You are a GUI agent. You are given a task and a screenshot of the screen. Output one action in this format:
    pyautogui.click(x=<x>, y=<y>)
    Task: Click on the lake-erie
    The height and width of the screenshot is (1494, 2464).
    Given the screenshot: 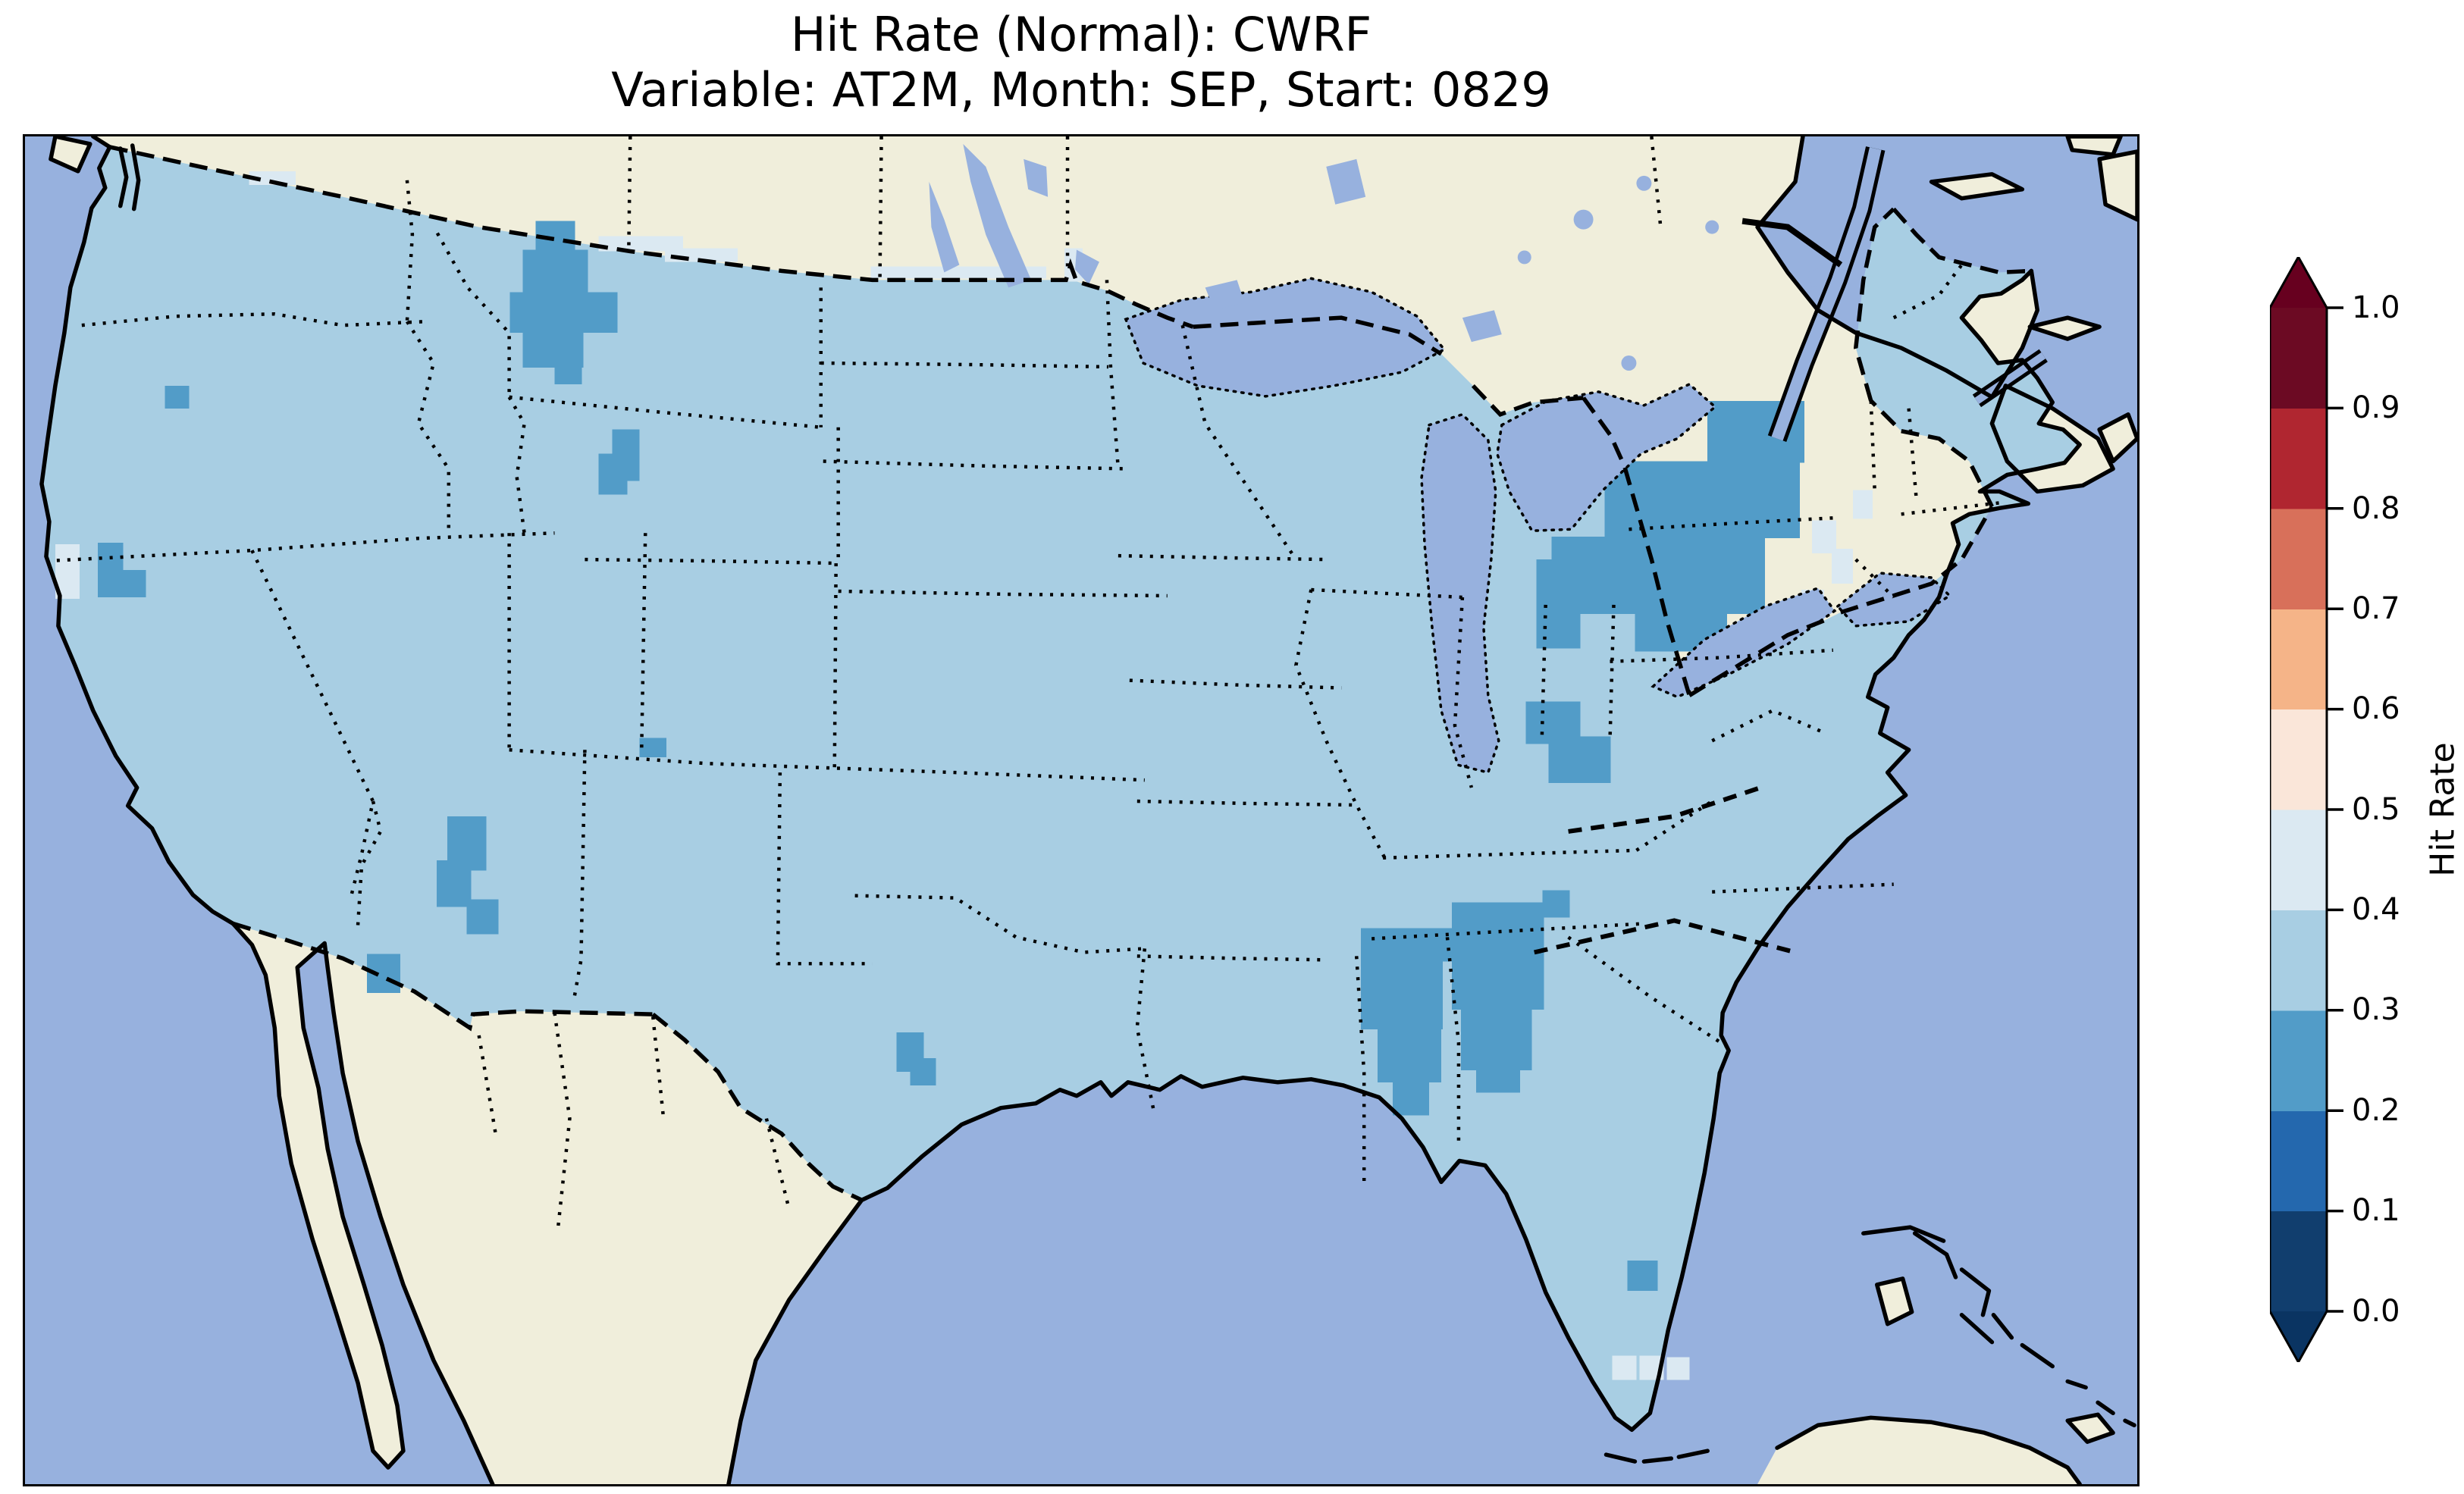 What is the action you would take?
    pyautogui.click(x=1744, y=642)
    